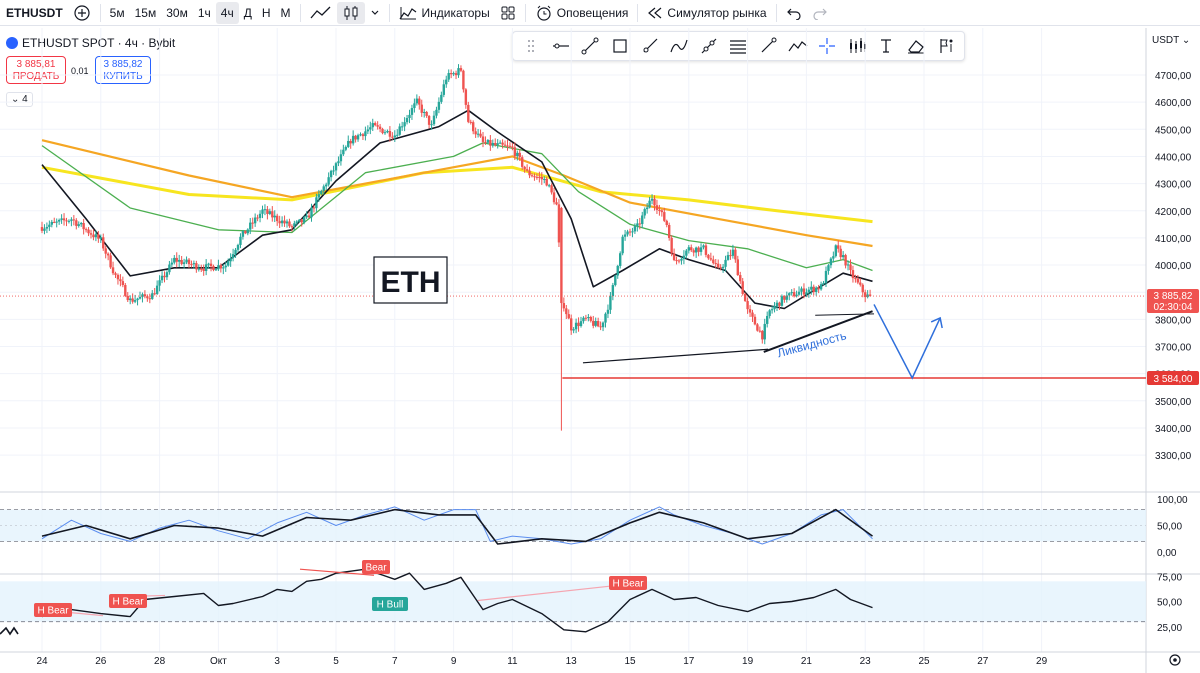 This screenshot has height=673, width=1200. Describe the element at coordinates (857, 46) in the screenshot. I see `bars-pattern-icon` at that location.